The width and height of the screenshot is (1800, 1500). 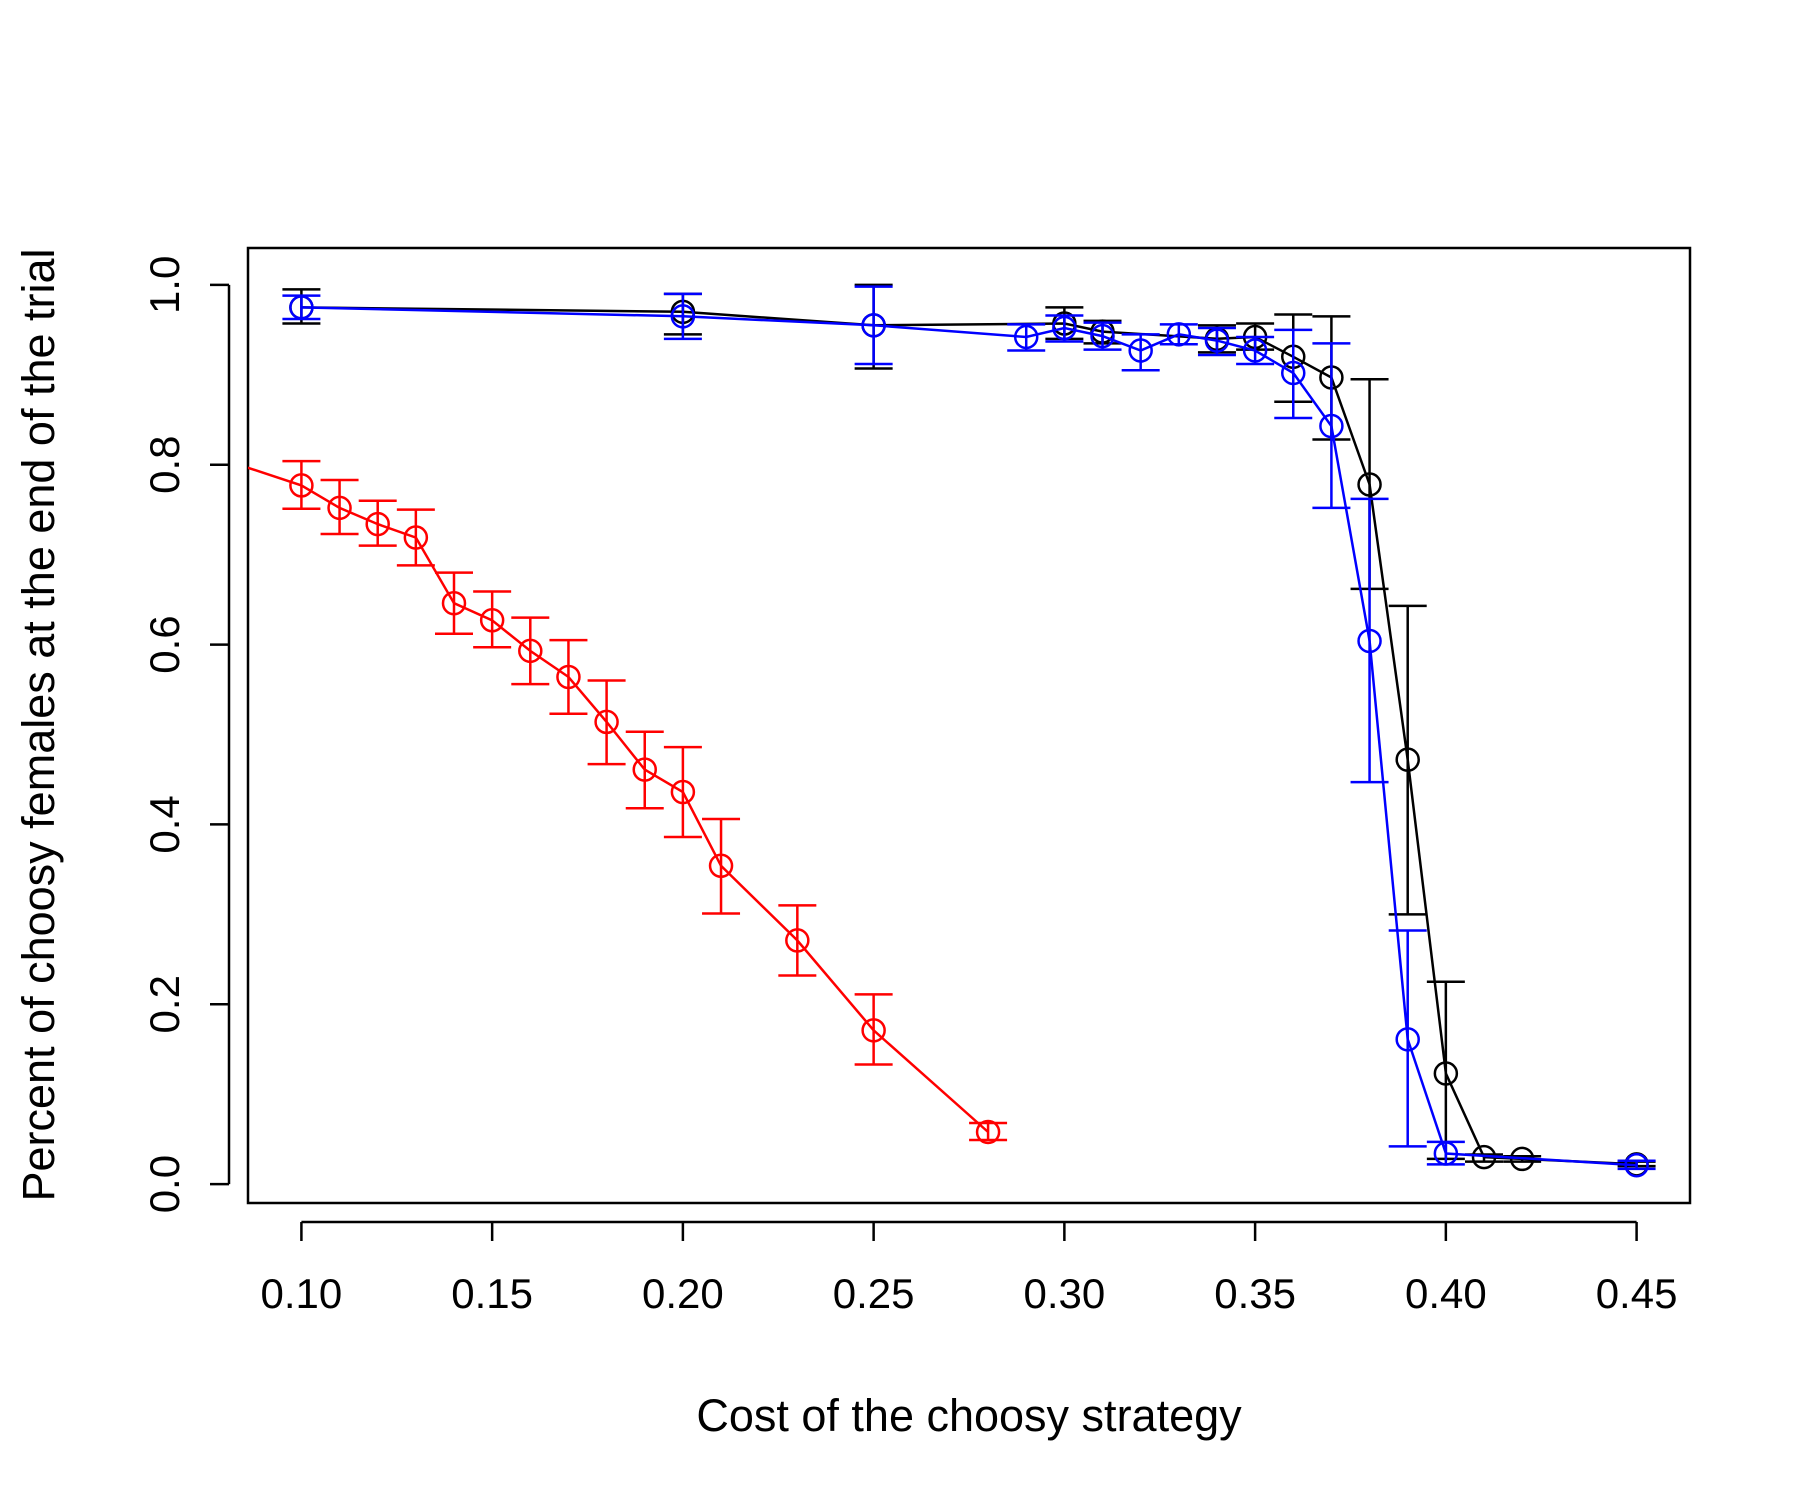 What do you see at coordinates (164, 824) in the screenshot?
I see `y-tick-label: 0.4` at bounding box center [164, 824].